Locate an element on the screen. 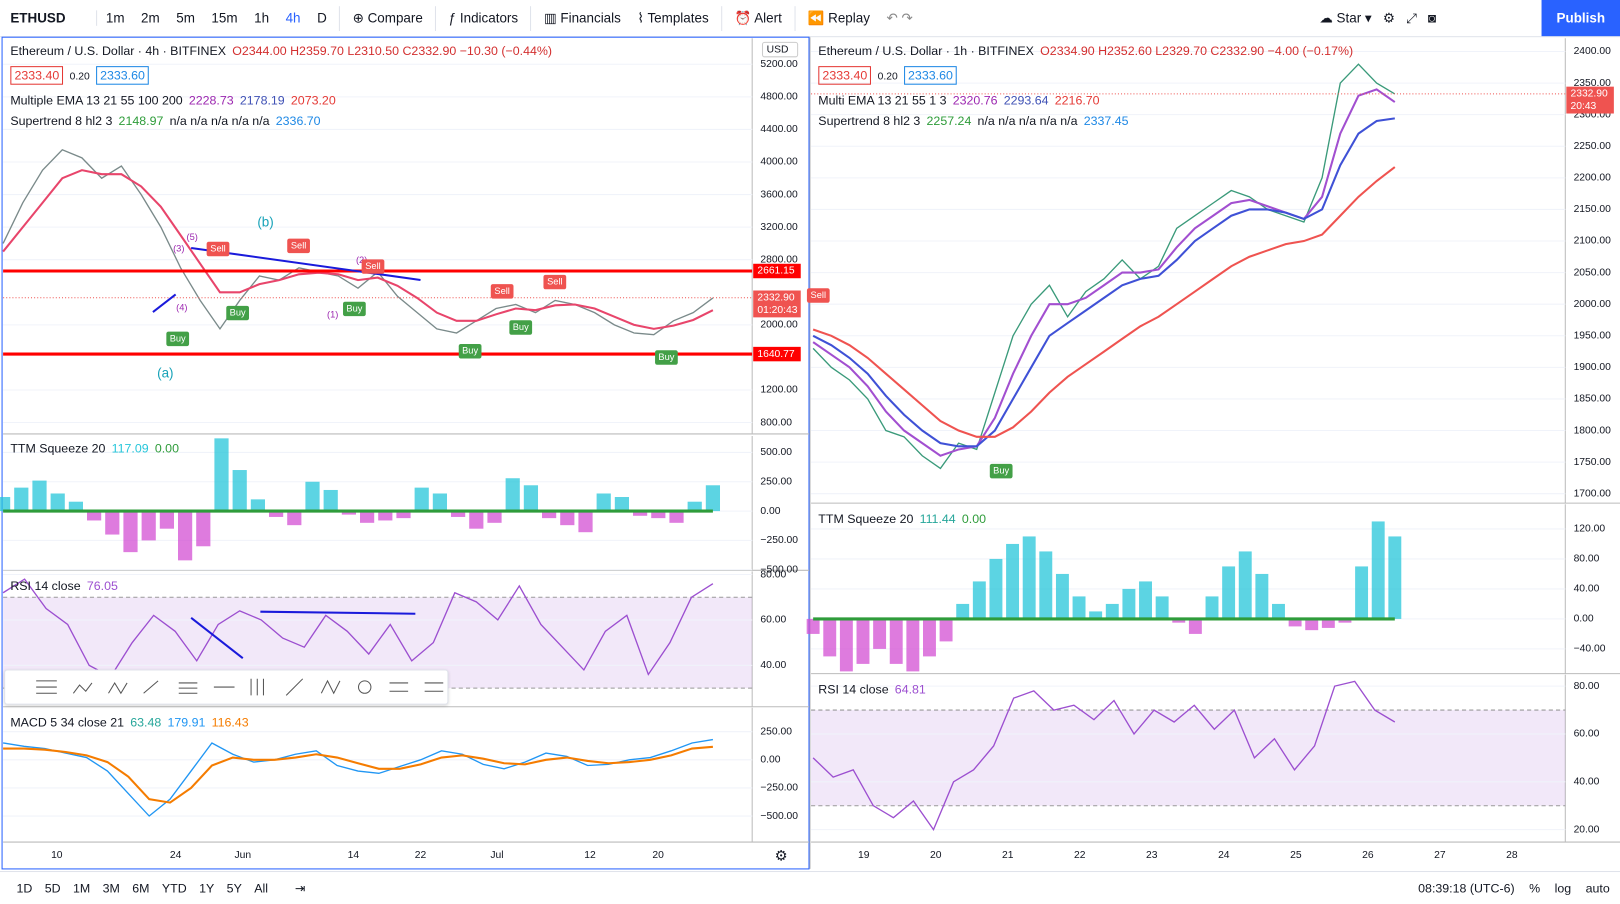 Image resolution: width=1620 pixels, height=904 pixels. label: Indicators is located at coordinates (489, 18).